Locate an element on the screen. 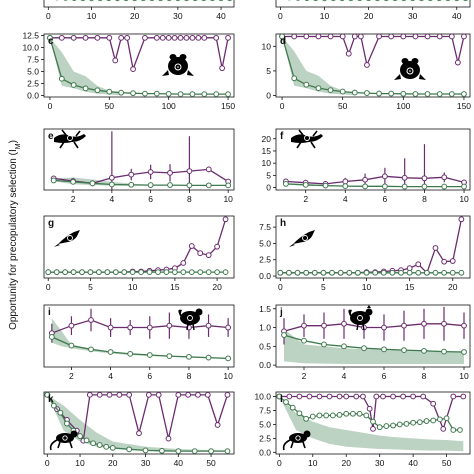 Image resolution: width=474 pixels, height=474 pixels. x-tick-label: 20 is located at coordinates (217, 287).